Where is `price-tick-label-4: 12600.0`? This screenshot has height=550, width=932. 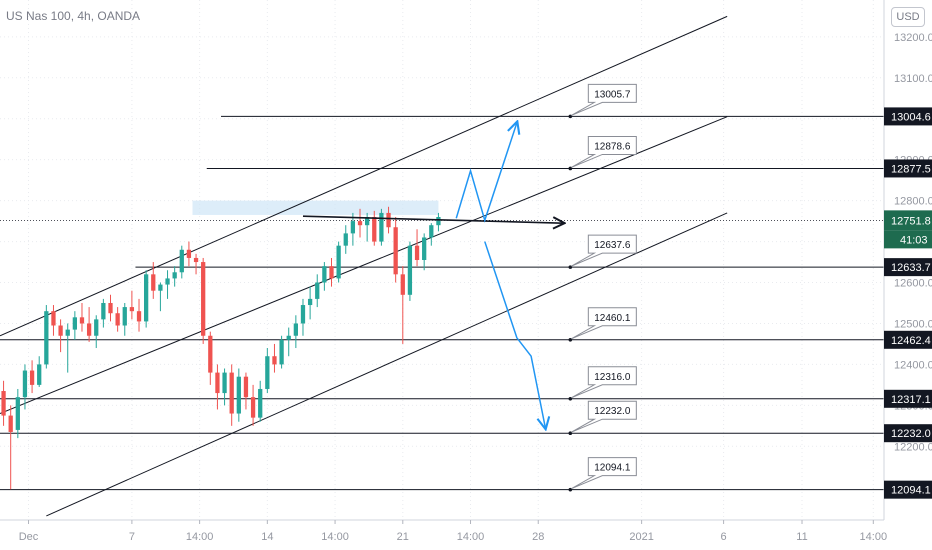
price-tick-label-4: 12600.0 is located at coordinates (913, 284).